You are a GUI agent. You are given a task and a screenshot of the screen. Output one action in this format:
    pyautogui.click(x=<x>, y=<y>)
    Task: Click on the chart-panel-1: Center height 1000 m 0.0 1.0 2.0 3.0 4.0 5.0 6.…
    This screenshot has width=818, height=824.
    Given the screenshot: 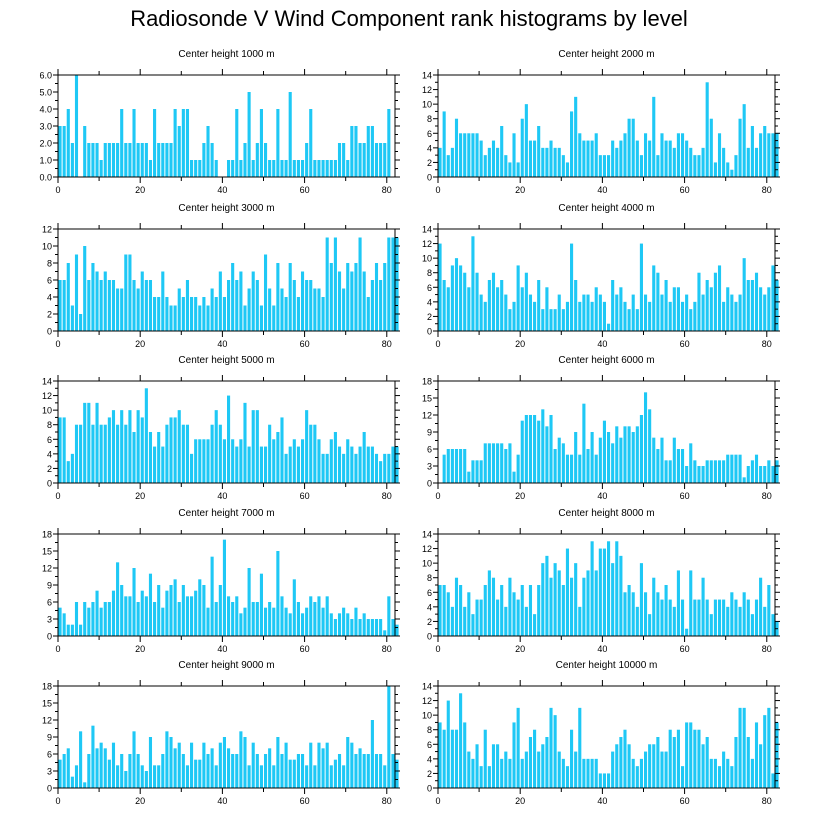 What is the action you would take?
    pyautogui.click(x=219, y=122)
    